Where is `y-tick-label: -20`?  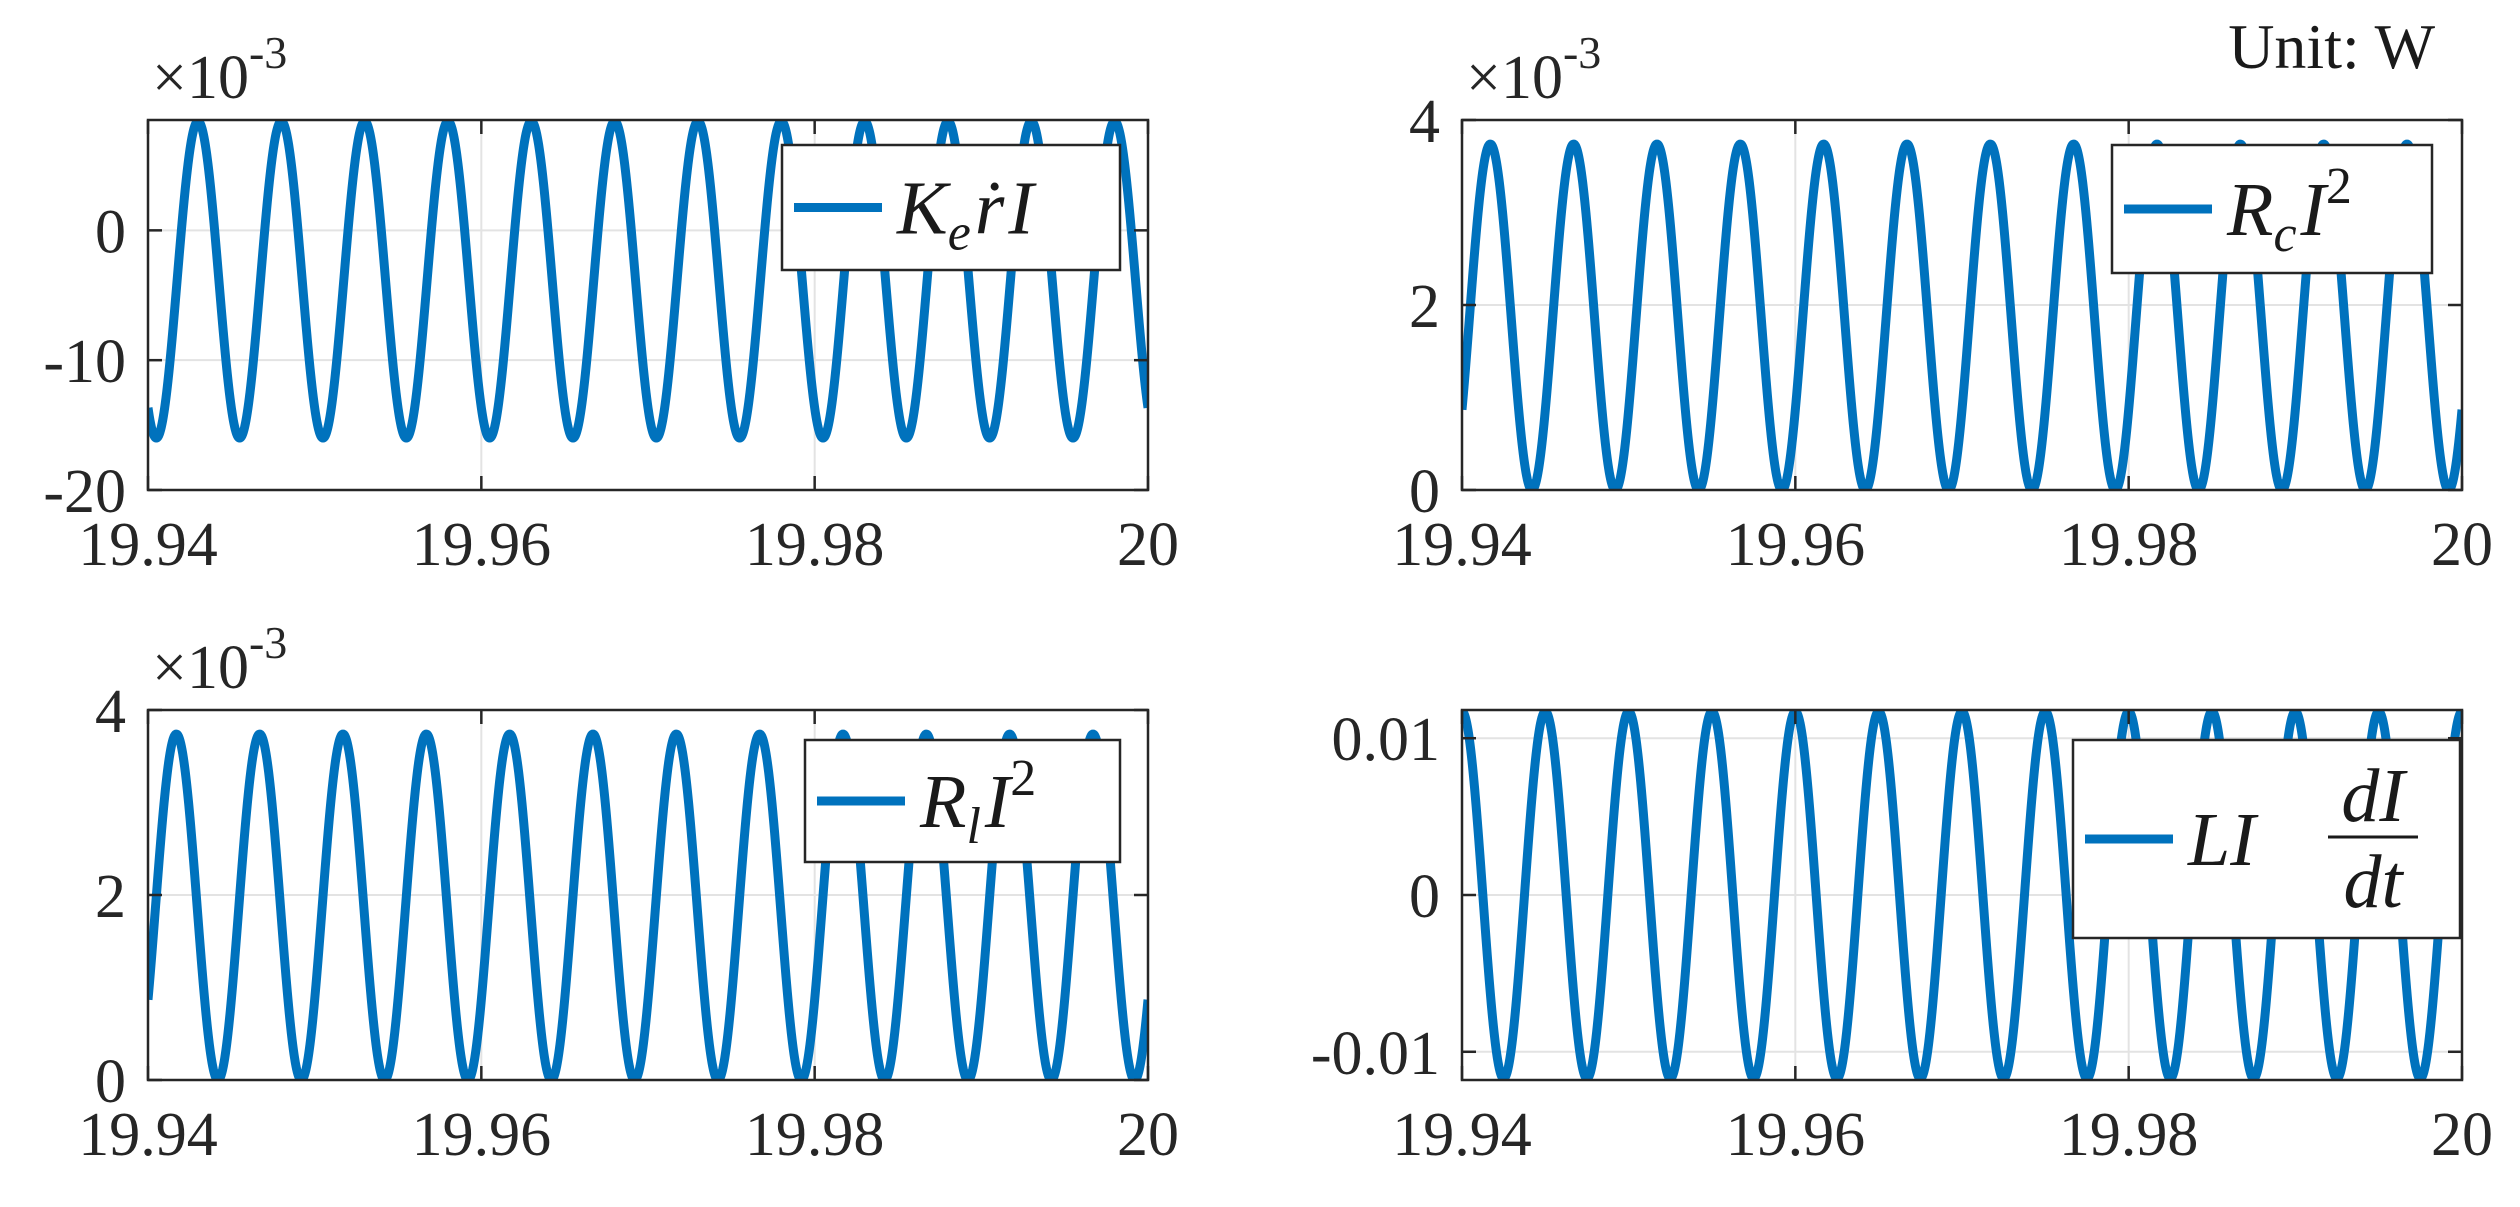
y-tick-label: -20 is located at coordinates (84, 492).